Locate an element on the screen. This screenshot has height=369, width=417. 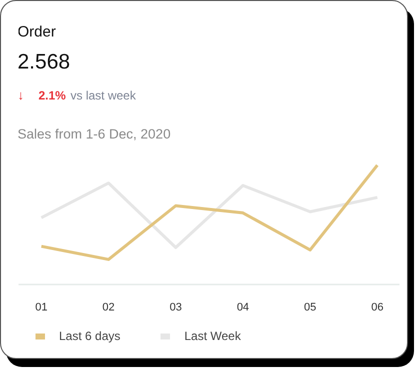
legend-label: Last Week is located at coordinates (212, 336).